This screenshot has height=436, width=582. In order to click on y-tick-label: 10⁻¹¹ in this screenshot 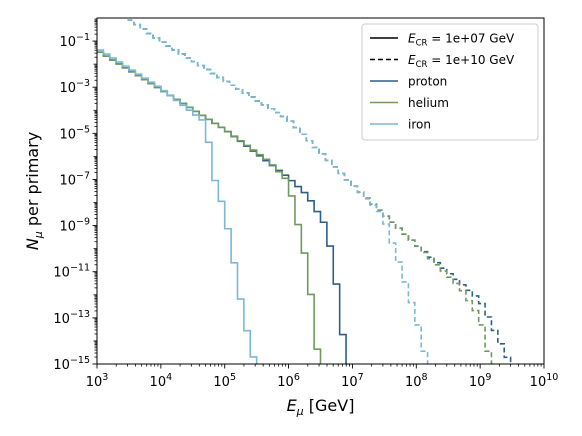, I will do `click(71, 272)`.